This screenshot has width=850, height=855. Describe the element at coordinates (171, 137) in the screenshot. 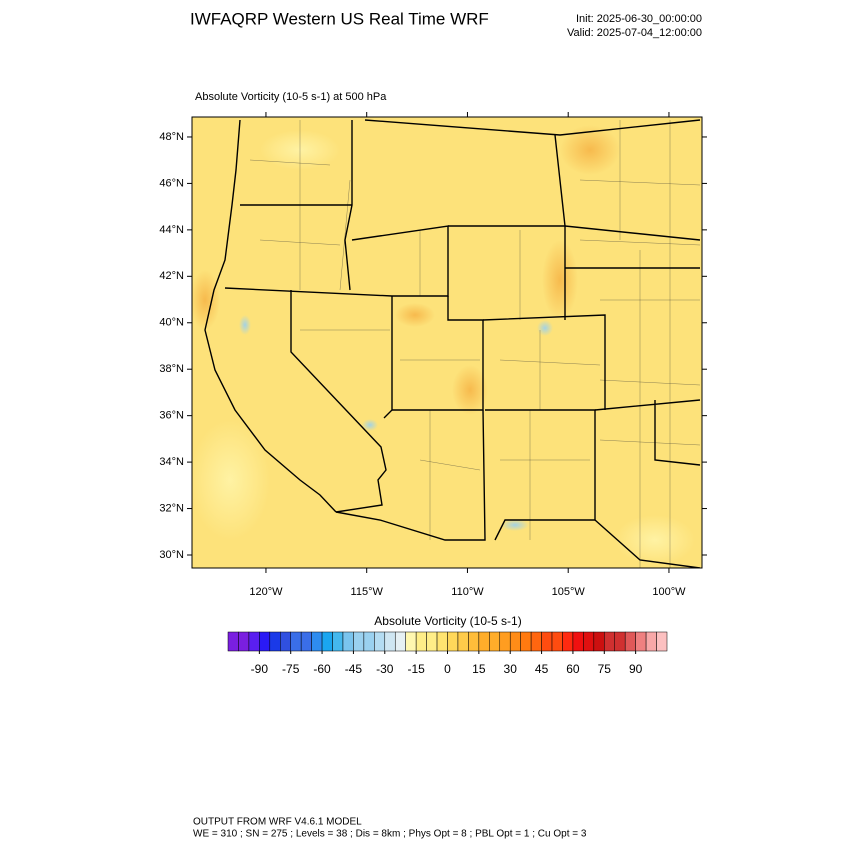

I see `y-tick-label: 48°N` at that location.